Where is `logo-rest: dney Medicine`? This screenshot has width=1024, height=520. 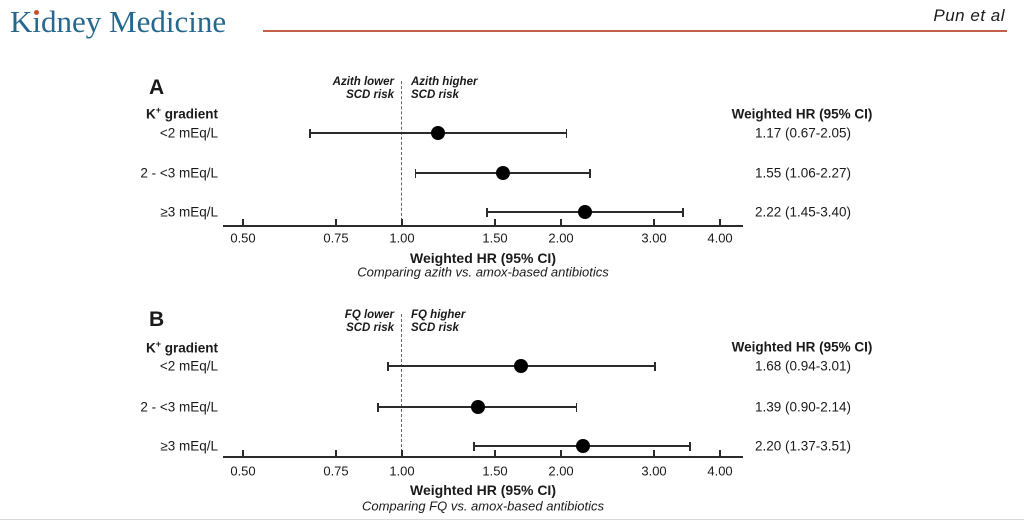
logo-rest: dney Medicine is located at coordinates (134, 21).